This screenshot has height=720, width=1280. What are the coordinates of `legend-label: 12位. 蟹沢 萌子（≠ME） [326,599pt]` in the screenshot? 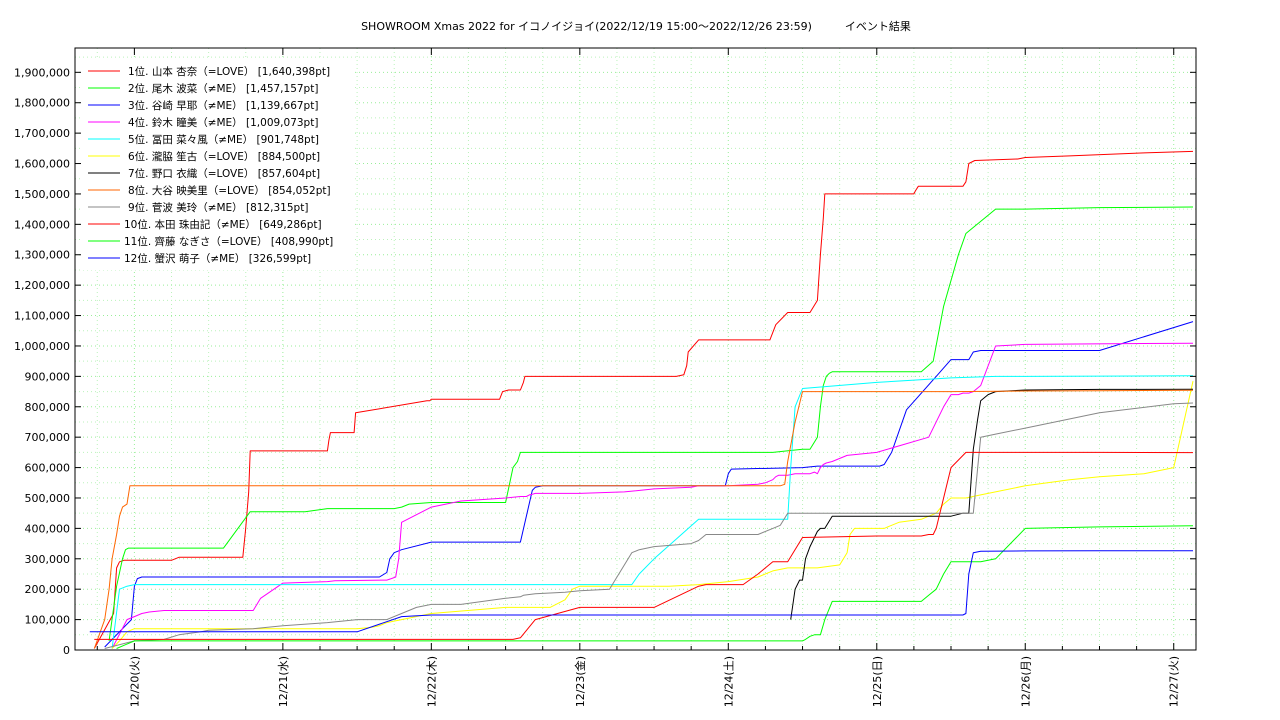 It's located at (217, 258).